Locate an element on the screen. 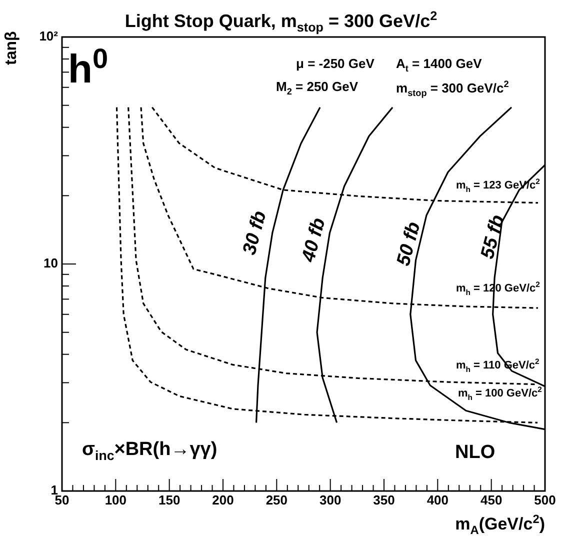 This screenshot has height=541, width=562. x-tick-label: 150 is located at coordinates (169, 500).